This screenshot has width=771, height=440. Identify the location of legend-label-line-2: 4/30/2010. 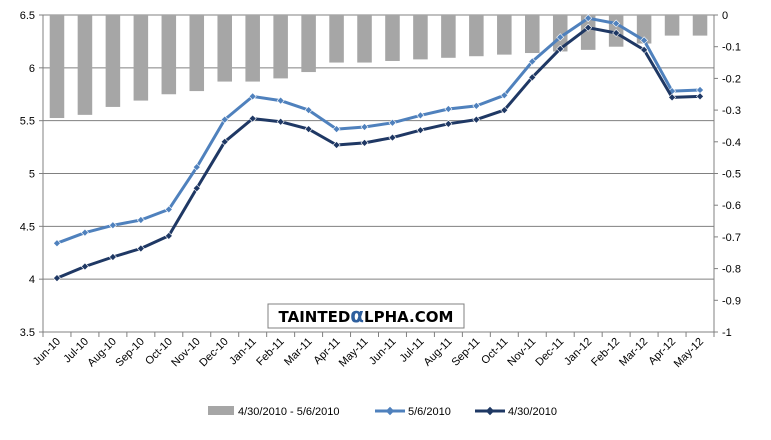
(532, 412).